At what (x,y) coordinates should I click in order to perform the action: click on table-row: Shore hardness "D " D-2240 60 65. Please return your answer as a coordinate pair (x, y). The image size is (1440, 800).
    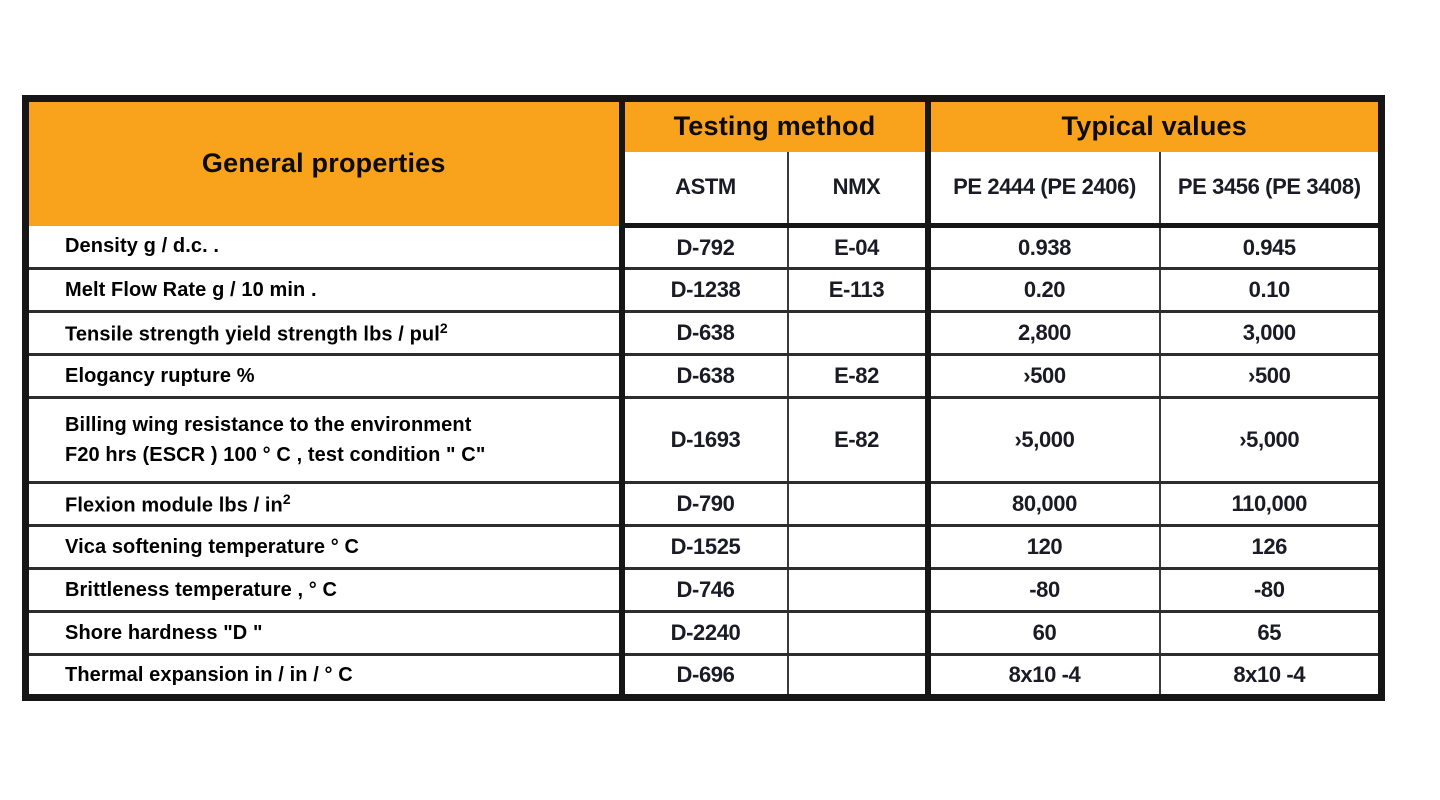
    Looking at the image, I should click on (703, 633).